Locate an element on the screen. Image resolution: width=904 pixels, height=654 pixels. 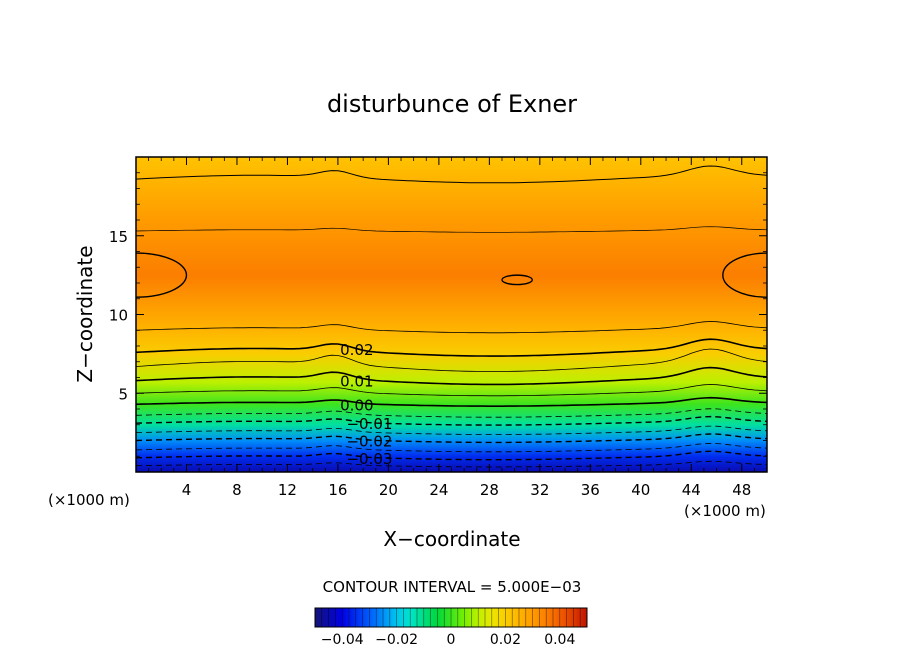
x-tick-label: 24 is located at coordinates (438, 490).